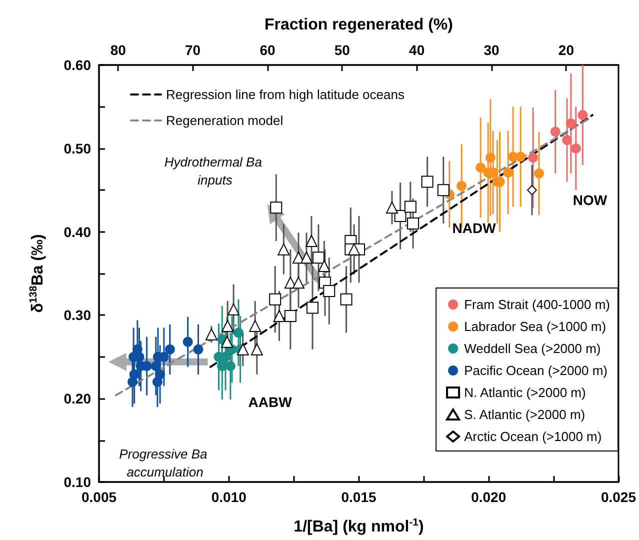  What do you see at coordinates (474, 228) in the screenshot?
I see `annotation: NADW` at bounding box center [474, 228].